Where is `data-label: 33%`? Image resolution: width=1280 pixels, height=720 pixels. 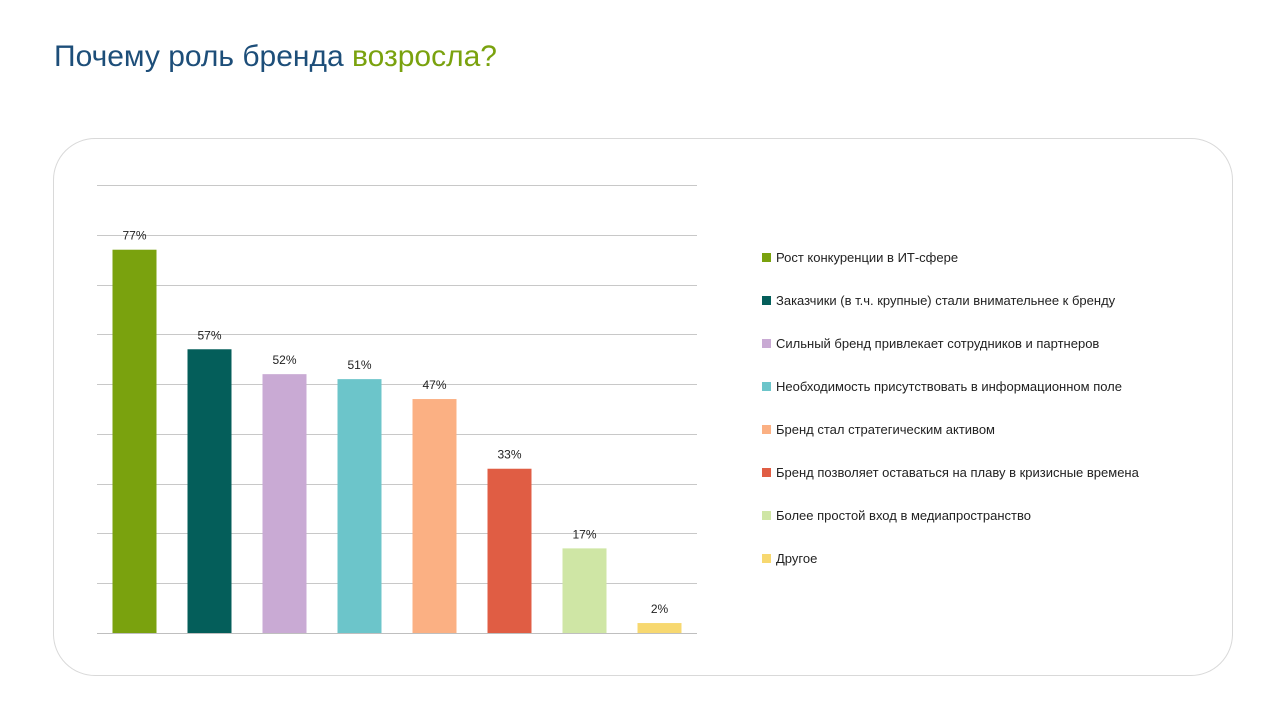 data-label: 33% is located at coordinates (509, 455).